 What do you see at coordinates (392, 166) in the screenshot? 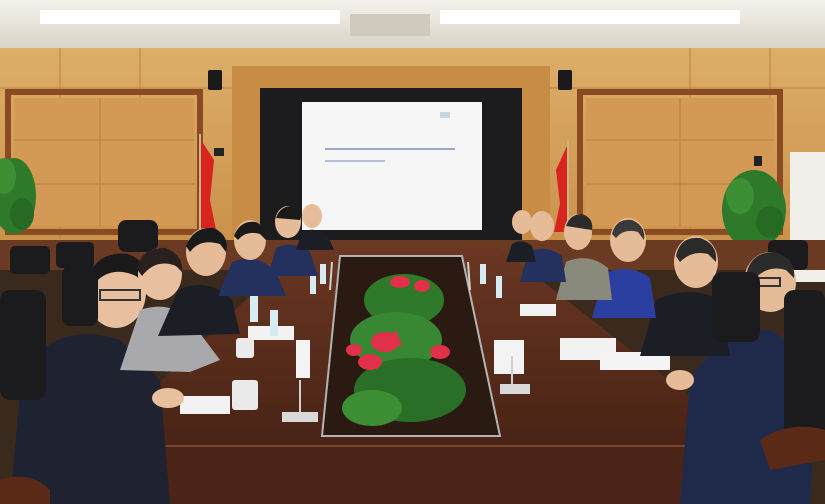
I see `projection-screen` at bounding box center [392, 166].